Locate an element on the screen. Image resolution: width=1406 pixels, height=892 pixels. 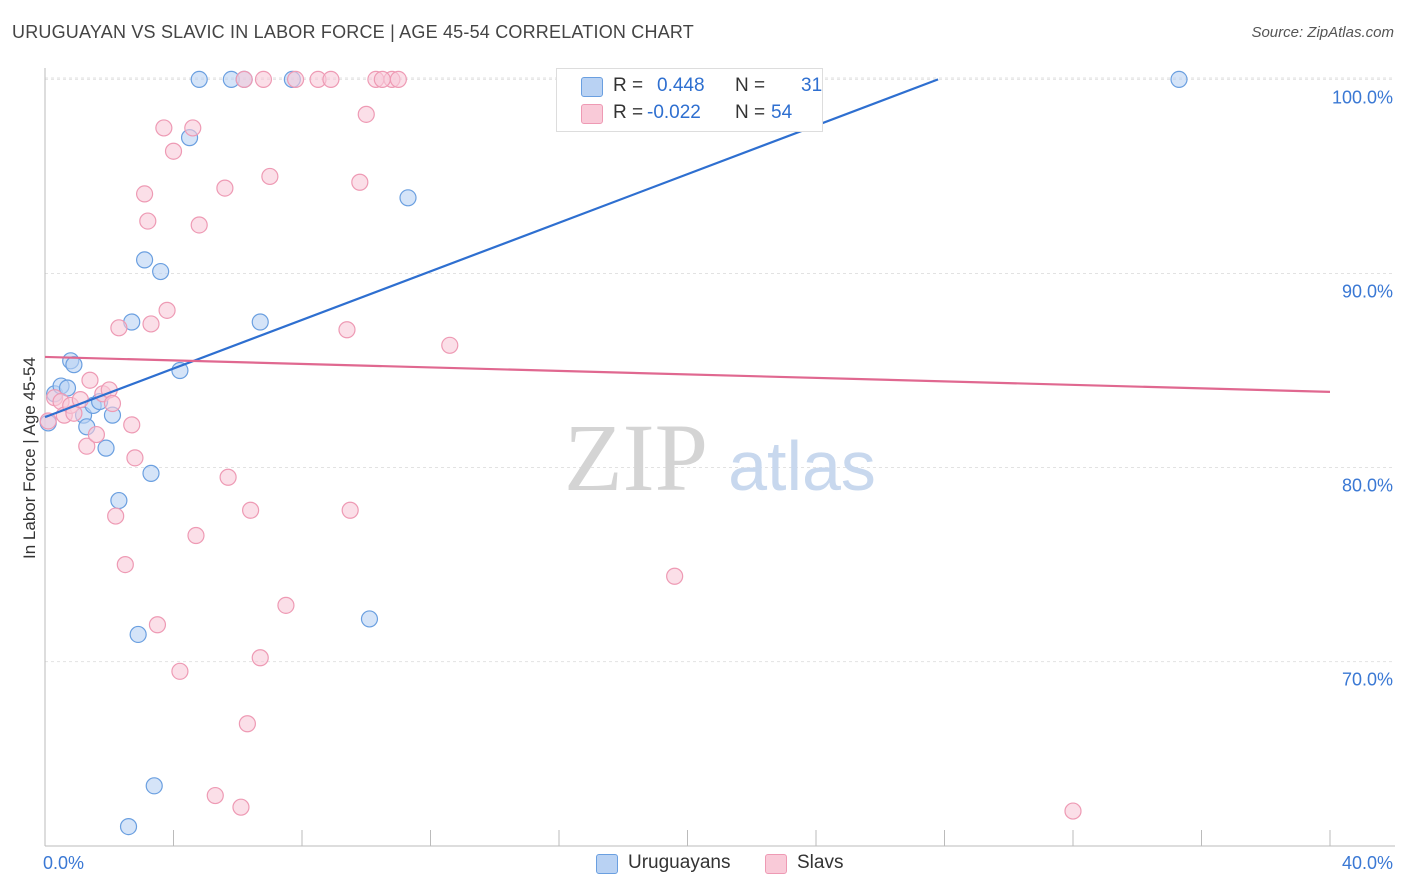
watermark: ZIP atlas is located at coordinates (720, 457).